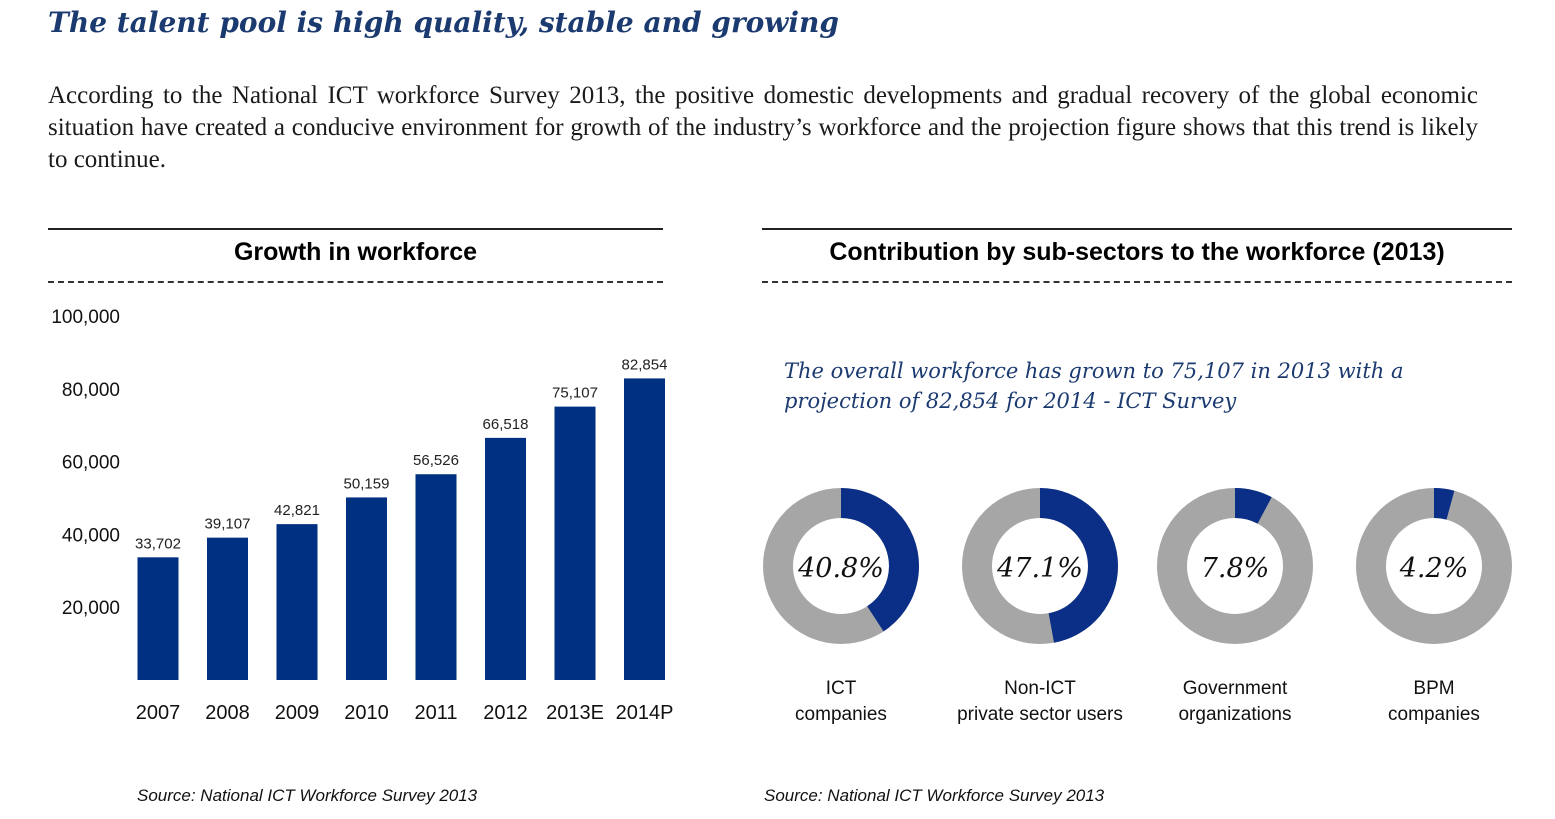 The height and width of the screenshot is (819, 1555). Describe the element at coordinates (575, 393) in the screenshot. I see `bar-value-label: 75,107` at that location.